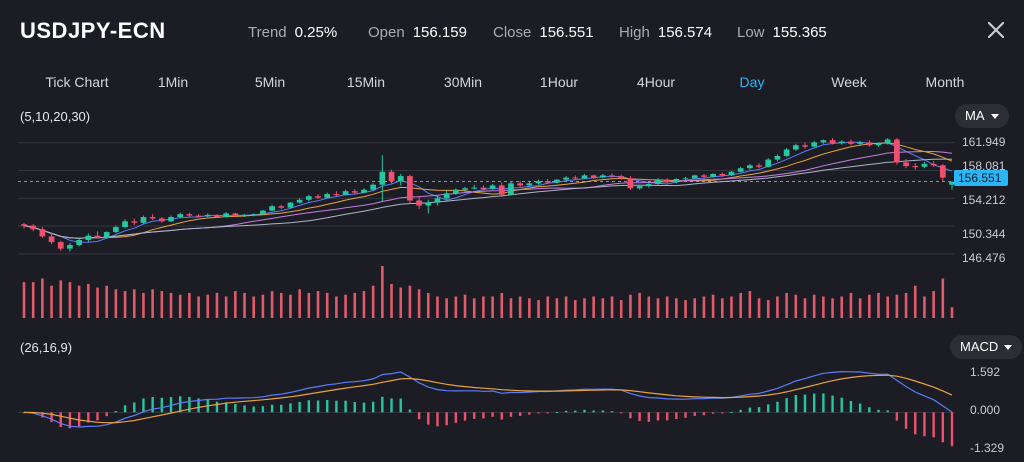 The height and width of the screenshot is (462, 1024). Describe the element at coordinates (984, 258) in the screenshot. I see `price-tick: 146.476` at that location.